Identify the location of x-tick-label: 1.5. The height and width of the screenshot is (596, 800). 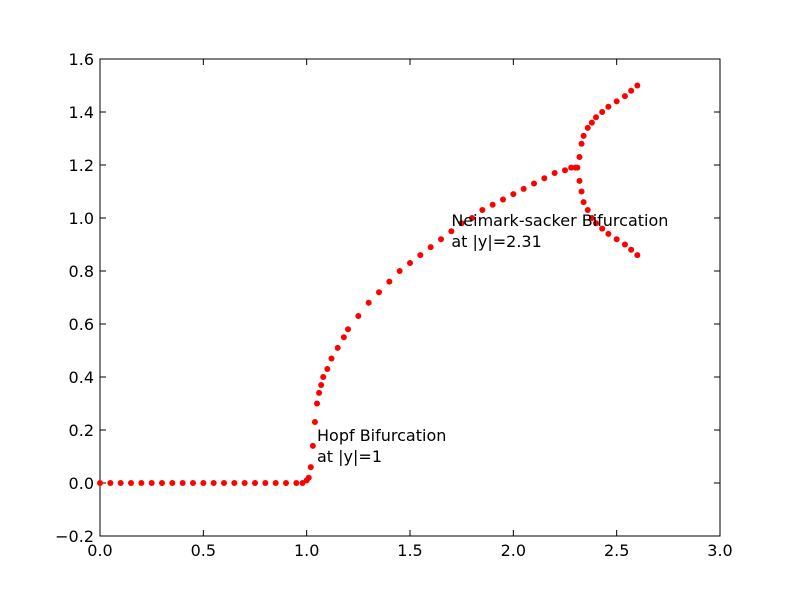
(409, 550).